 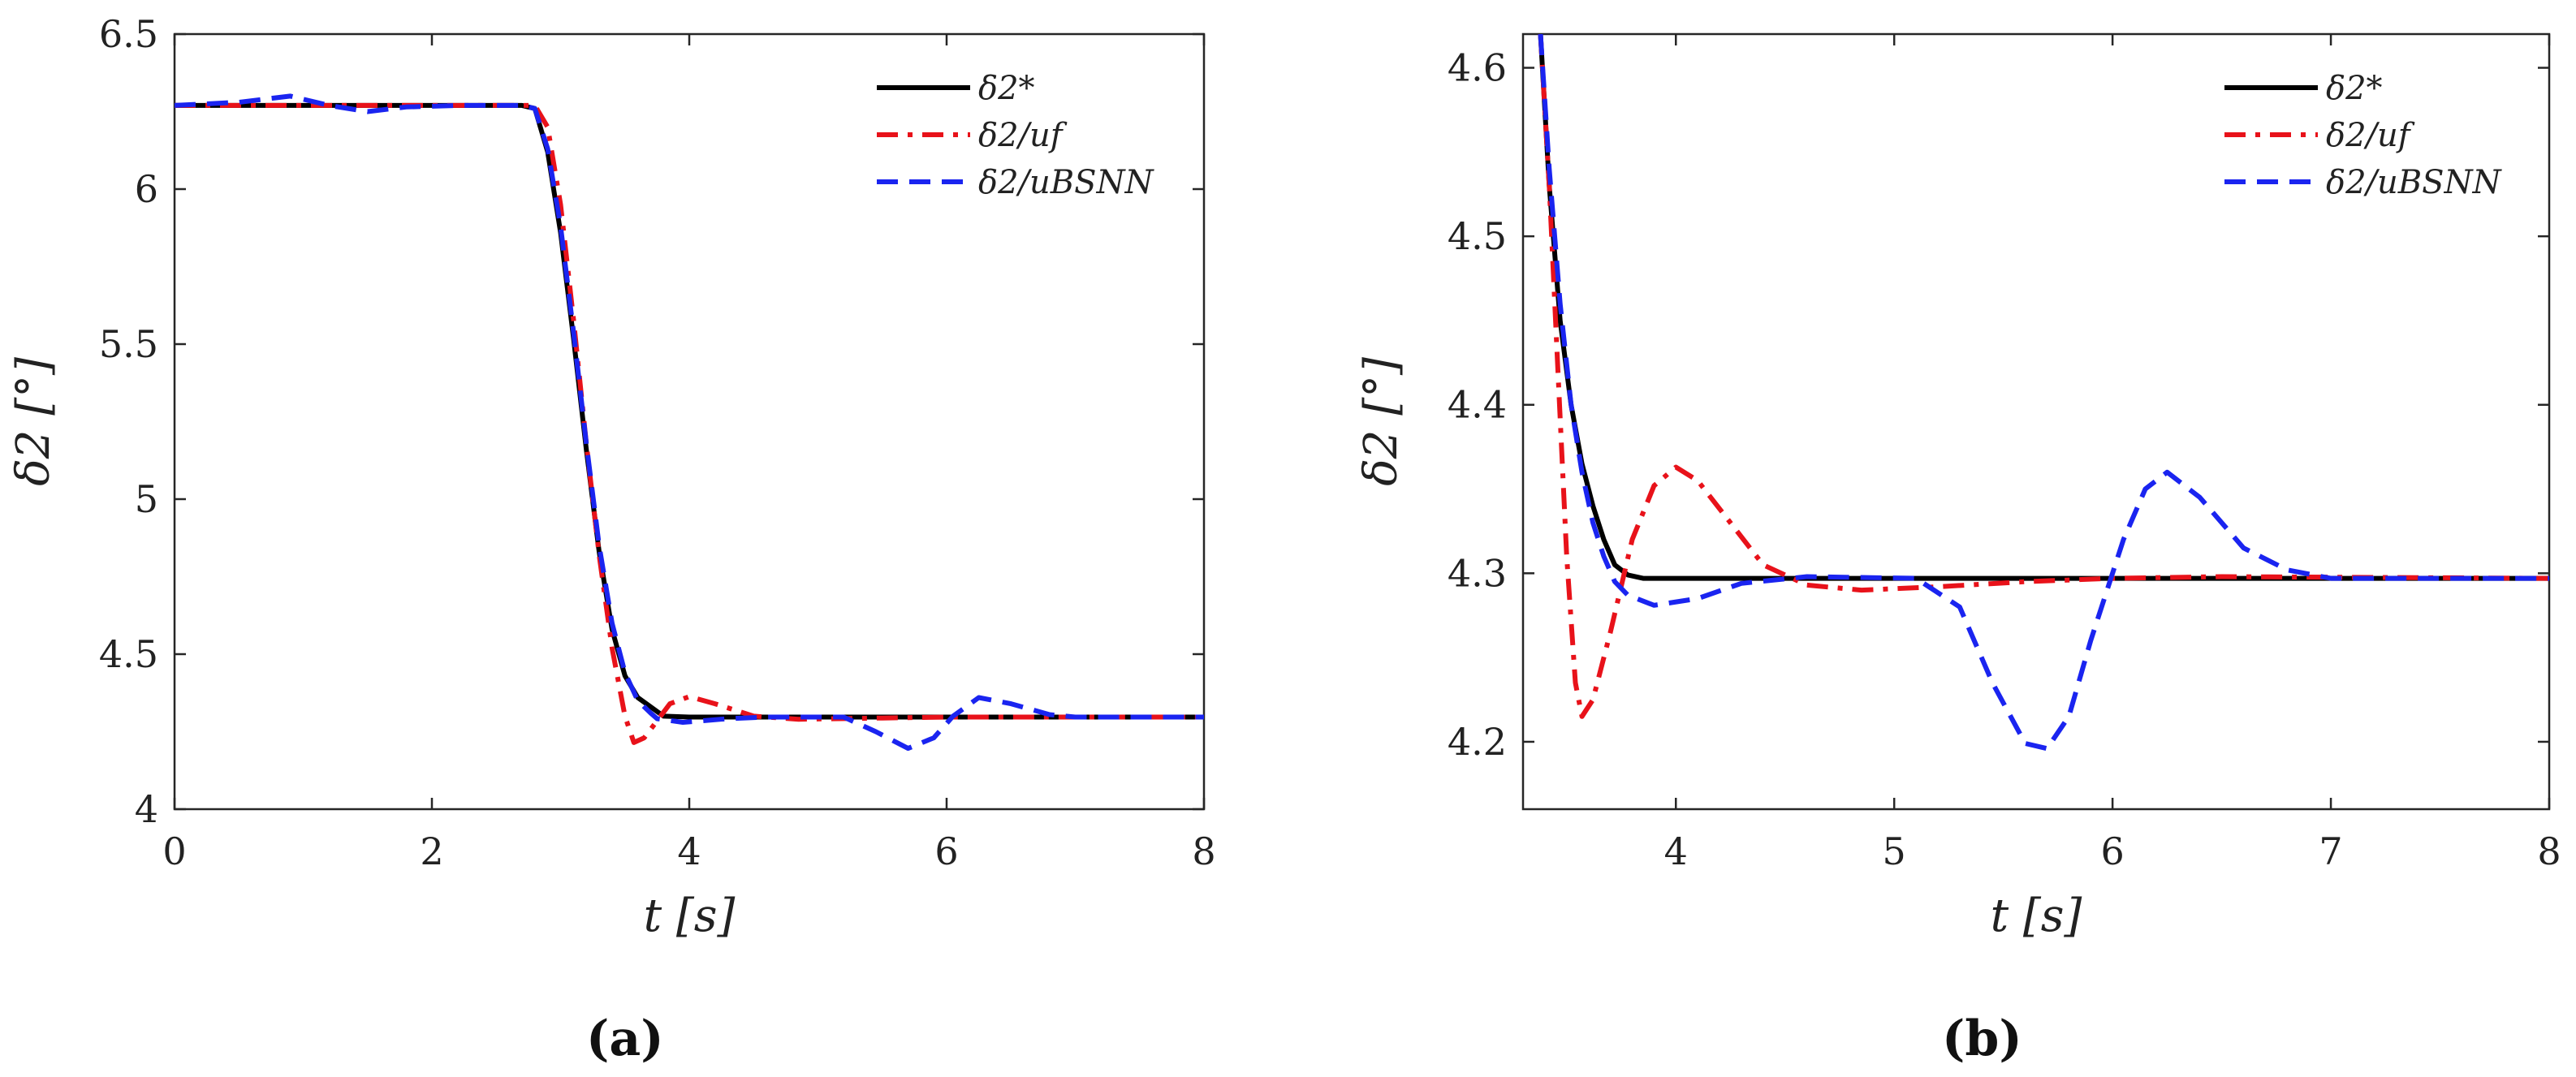 What do you see at coordinates (1982, 1038) in the screenshot?
I see `panel-label-b: (b)` at bounding box center [1982, 1038].